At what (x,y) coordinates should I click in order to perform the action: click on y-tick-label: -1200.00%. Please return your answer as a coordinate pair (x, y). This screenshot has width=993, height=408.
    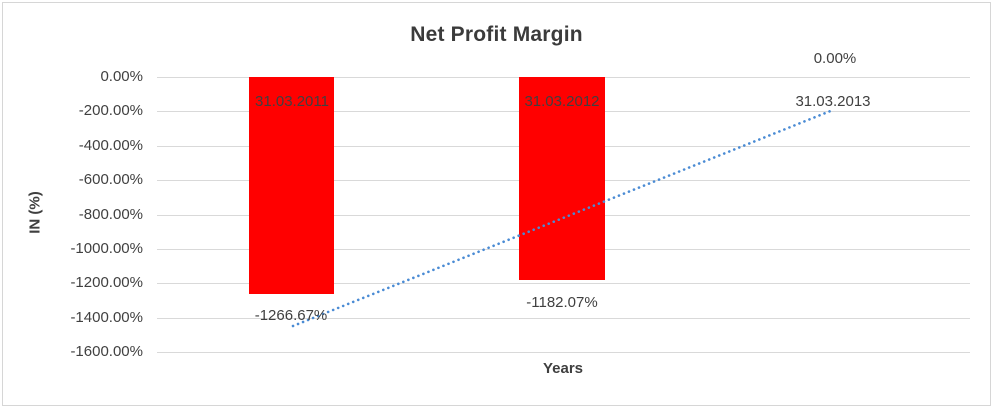
    Looking at the image, I should click on (106, 282).